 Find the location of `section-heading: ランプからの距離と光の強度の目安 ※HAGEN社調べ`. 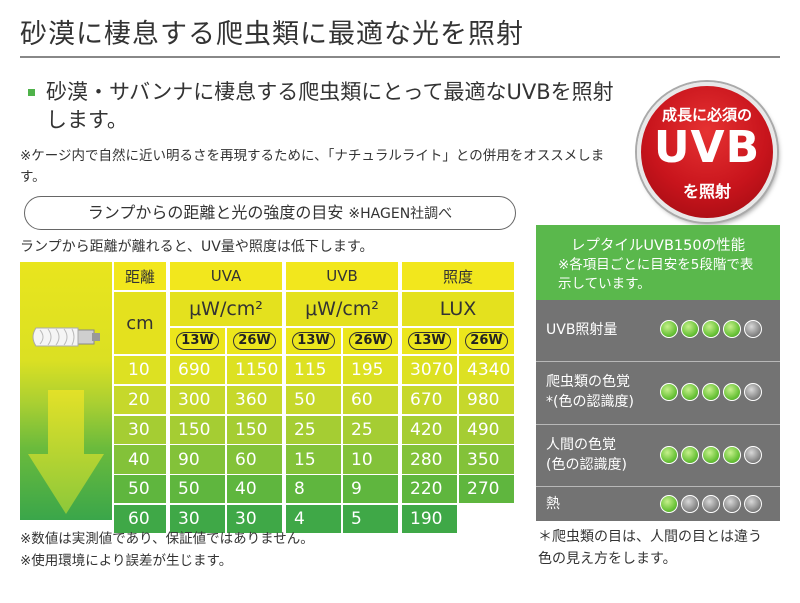

section-heading: ランプからの距離と光の強度の目安 ※HAGEN社調べ is located at coordinates (270, 213).